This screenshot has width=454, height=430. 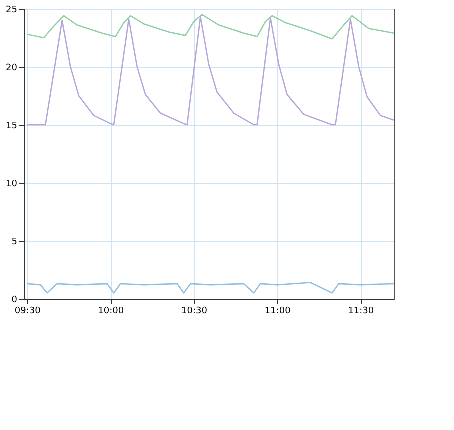 What do you see at coordinates (278, 311) in the screenshot?
I see `x-tick-label: 11:00` at bounding box center [278, 311].